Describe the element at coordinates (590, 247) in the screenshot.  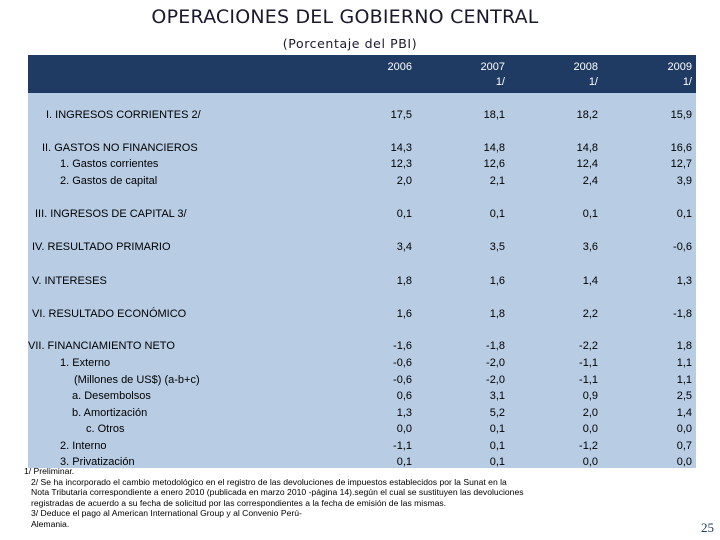
I see `cell-r5-2008: 3,6` at that location.